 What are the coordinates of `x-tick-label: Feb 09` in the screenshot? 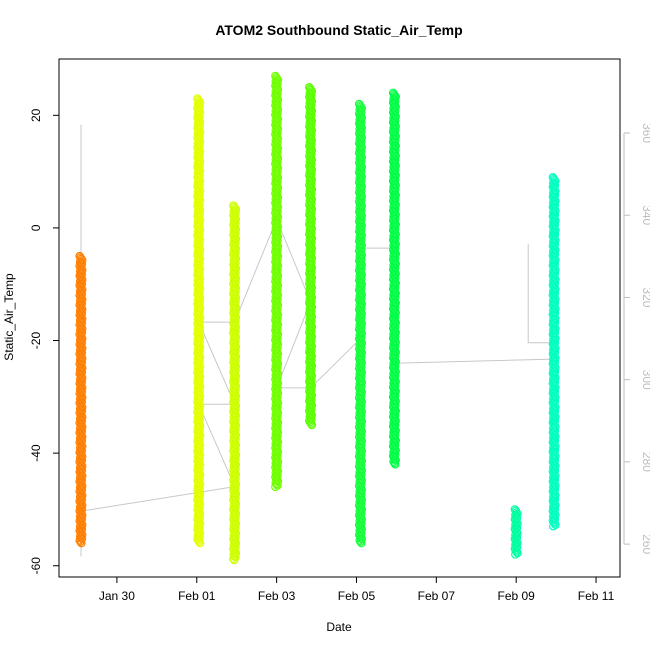 It's located at (517, 596).